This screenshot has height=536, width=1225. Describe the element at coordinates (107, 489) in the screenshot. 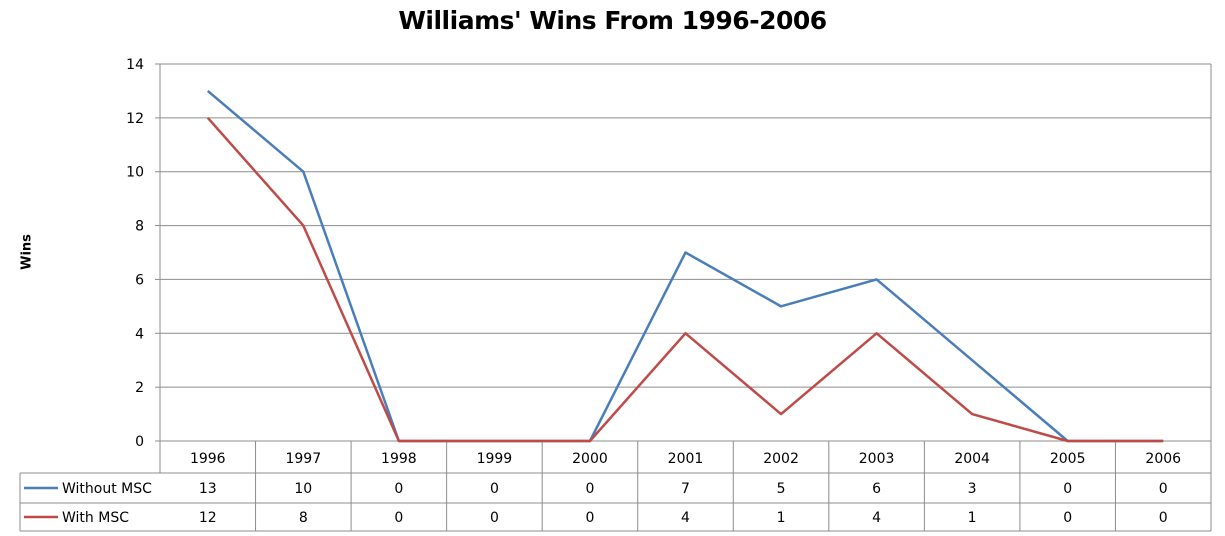

I see `legend-label: Without MSC` at that location.